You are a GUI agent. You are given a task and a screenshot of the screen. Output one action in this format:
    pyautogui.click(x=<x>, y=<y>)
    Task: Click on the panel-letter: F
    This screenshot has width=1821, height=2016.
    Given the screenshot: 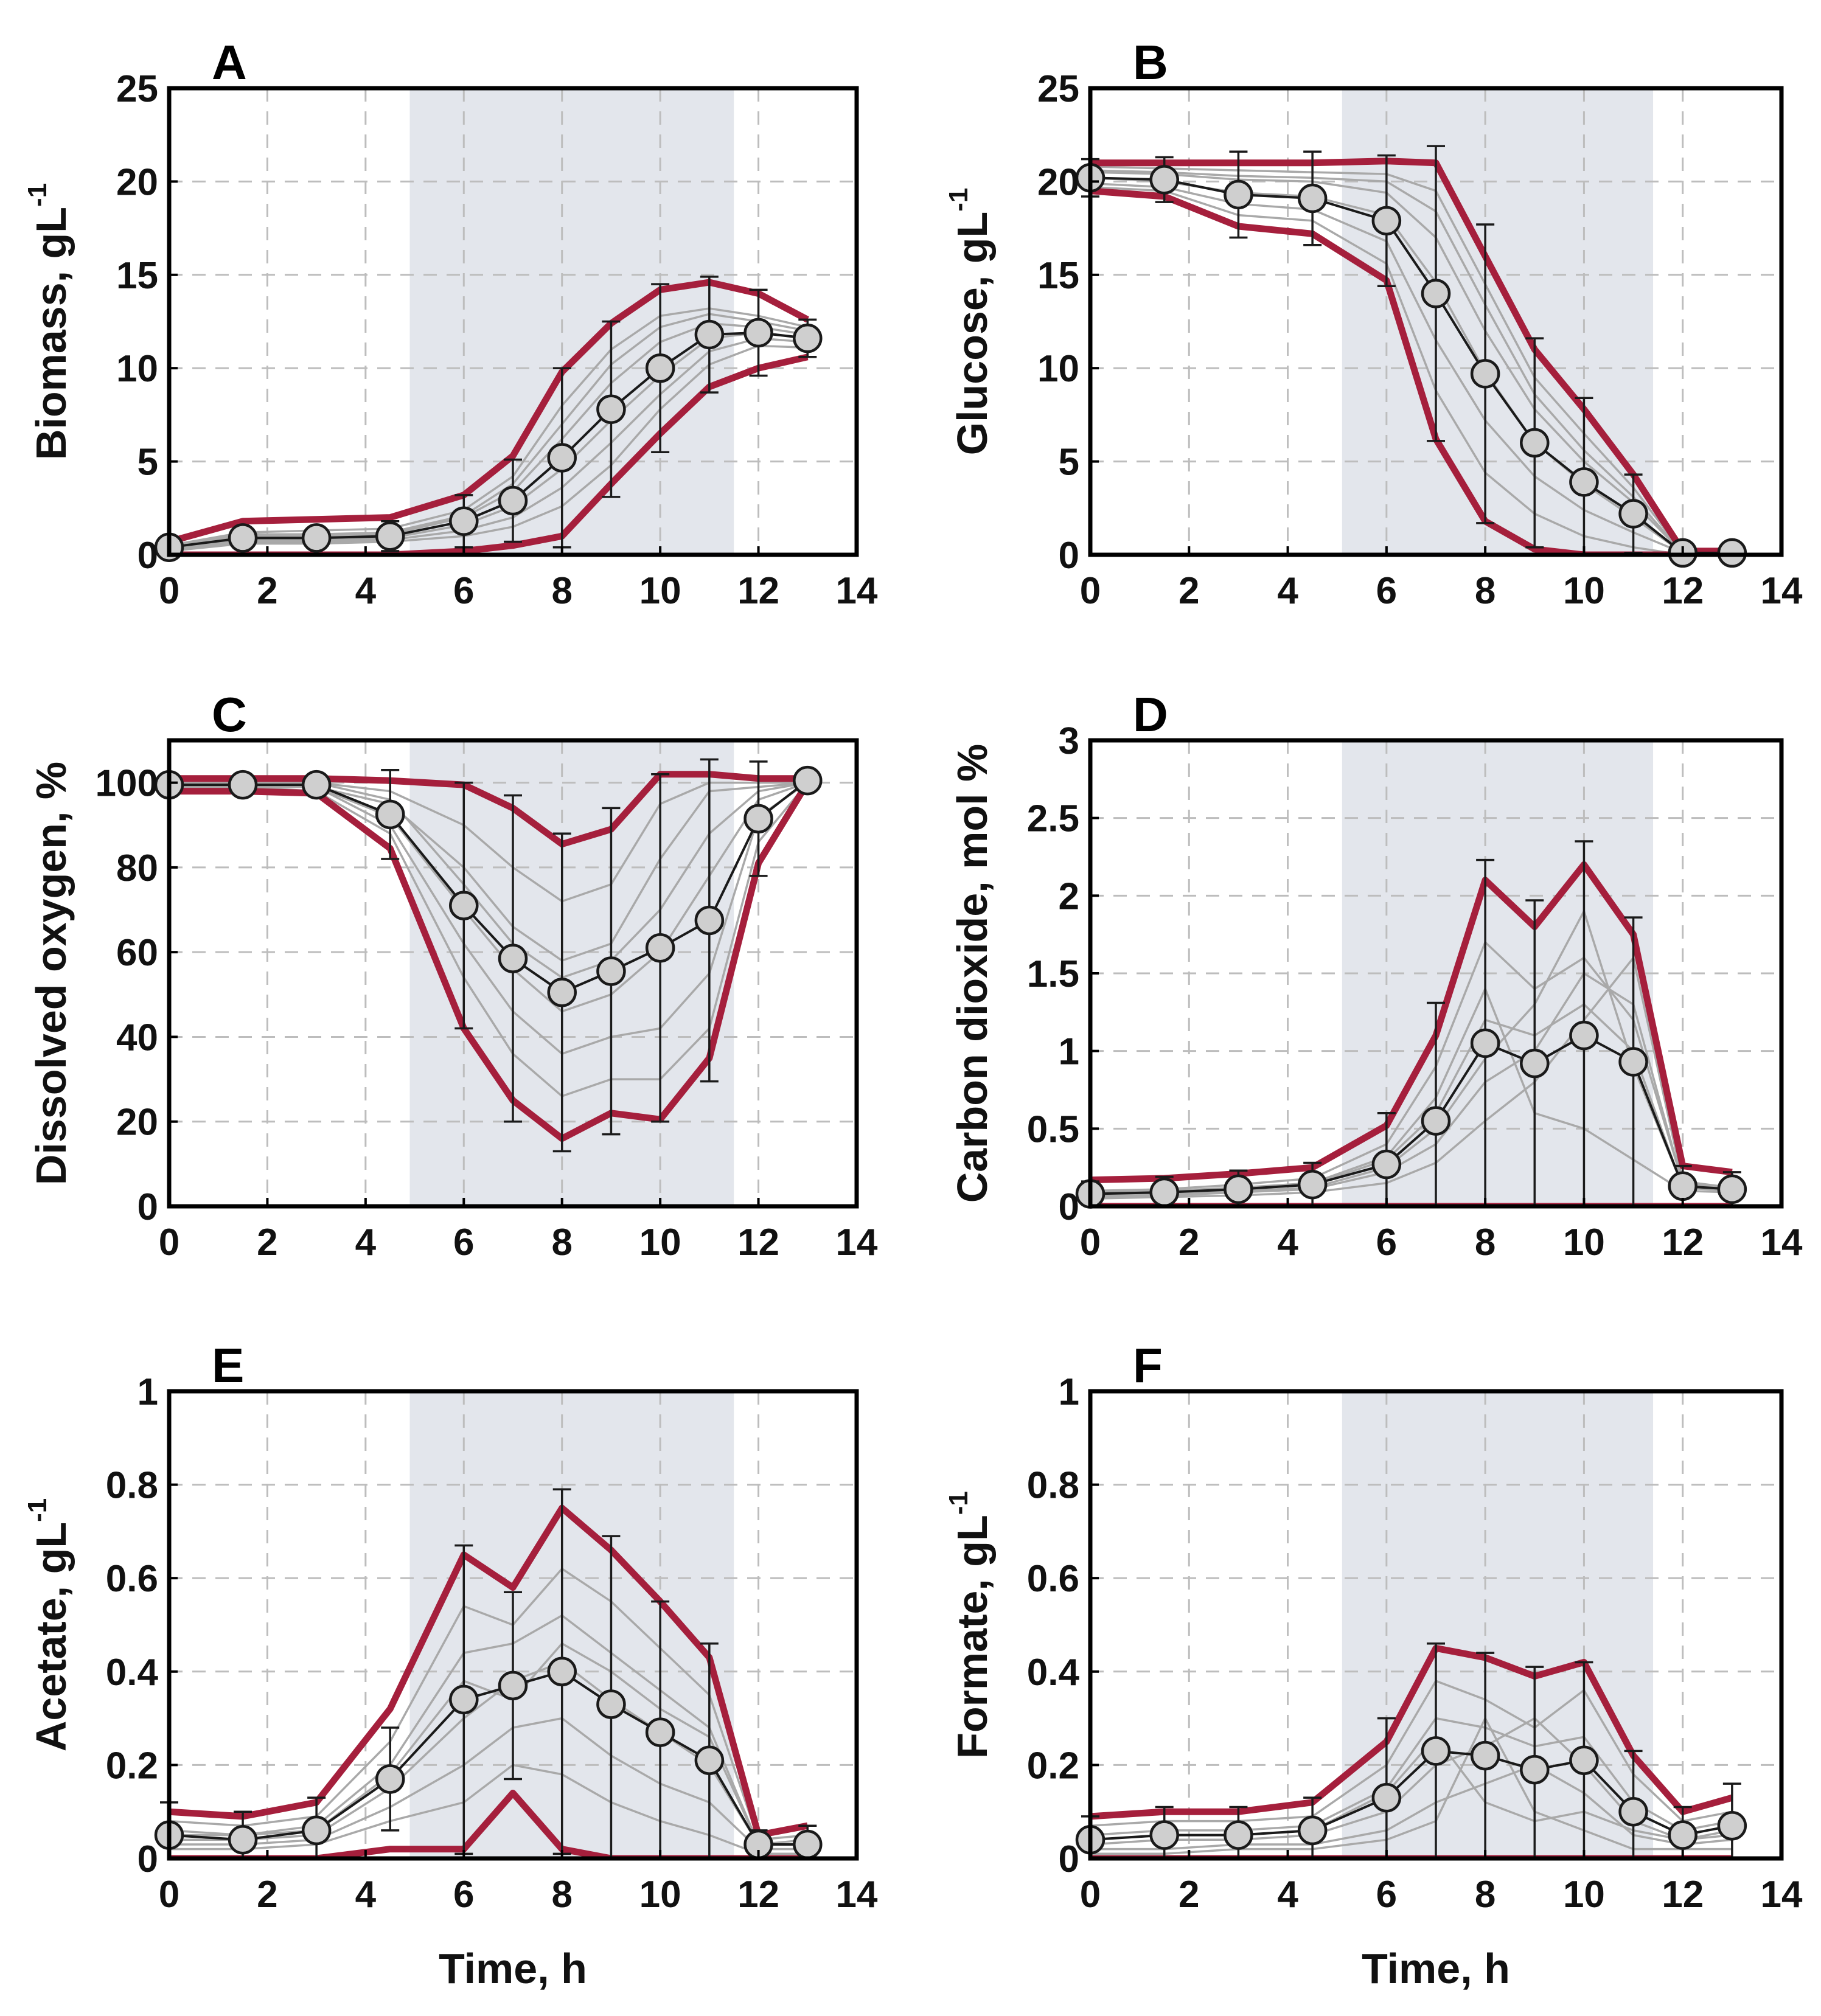 What is the action you would take?
    pyautogui.click(x=1148, y=1365)
    